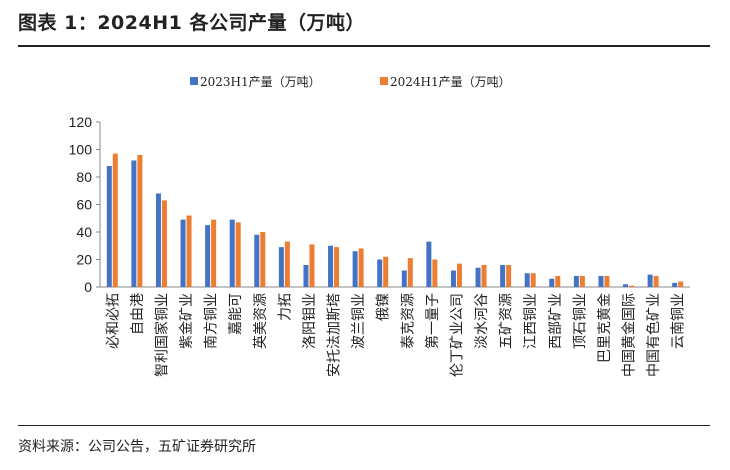 Image resolution: width=730 pixels, height=470 pixels. I want to click on y-tick-label: 80, so click(84, 177).